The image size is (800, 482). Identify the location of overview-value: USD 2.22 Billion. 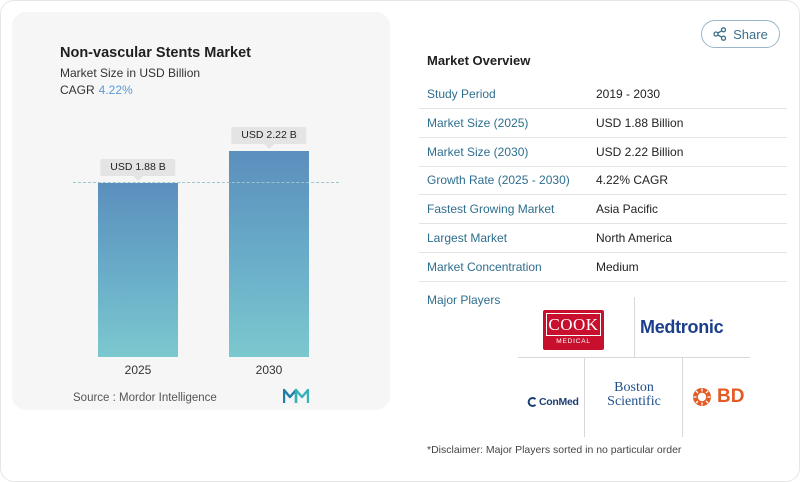
(640, 152).